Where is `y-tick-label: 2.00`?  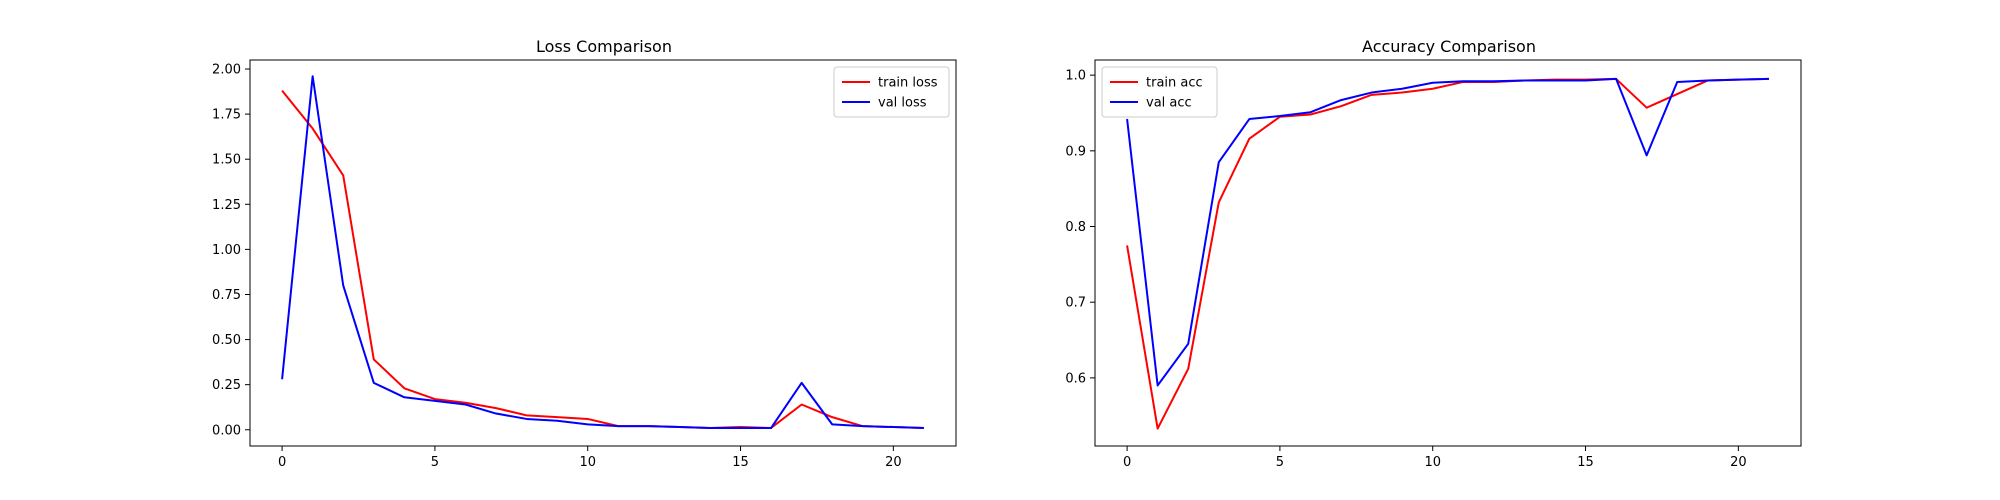
y-tick-label: 2.00 is located at coordinates (226, 70).